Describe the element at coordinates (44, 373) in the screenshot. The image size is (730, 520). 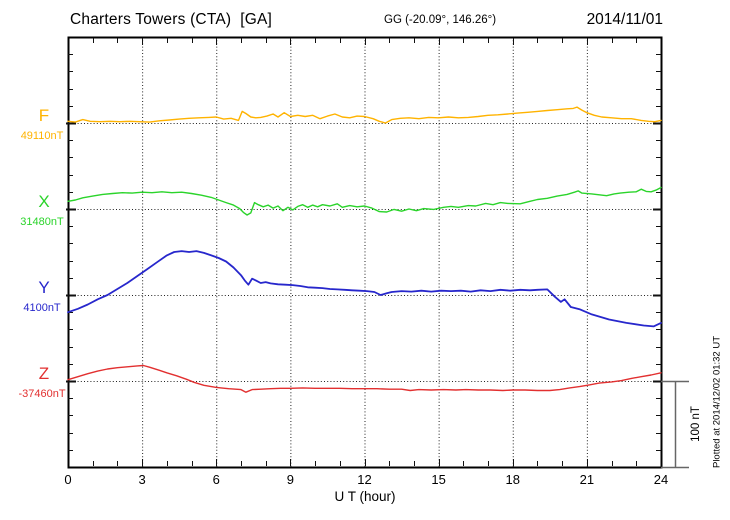
I see `series-label-Z: Z` at that location.